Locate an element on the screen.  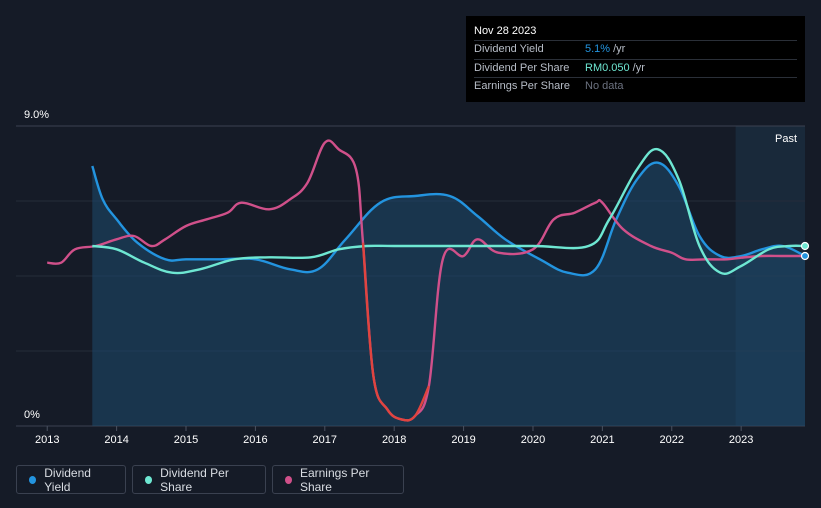
x-tick-label: 2013 is located at coordinates (47, 440).